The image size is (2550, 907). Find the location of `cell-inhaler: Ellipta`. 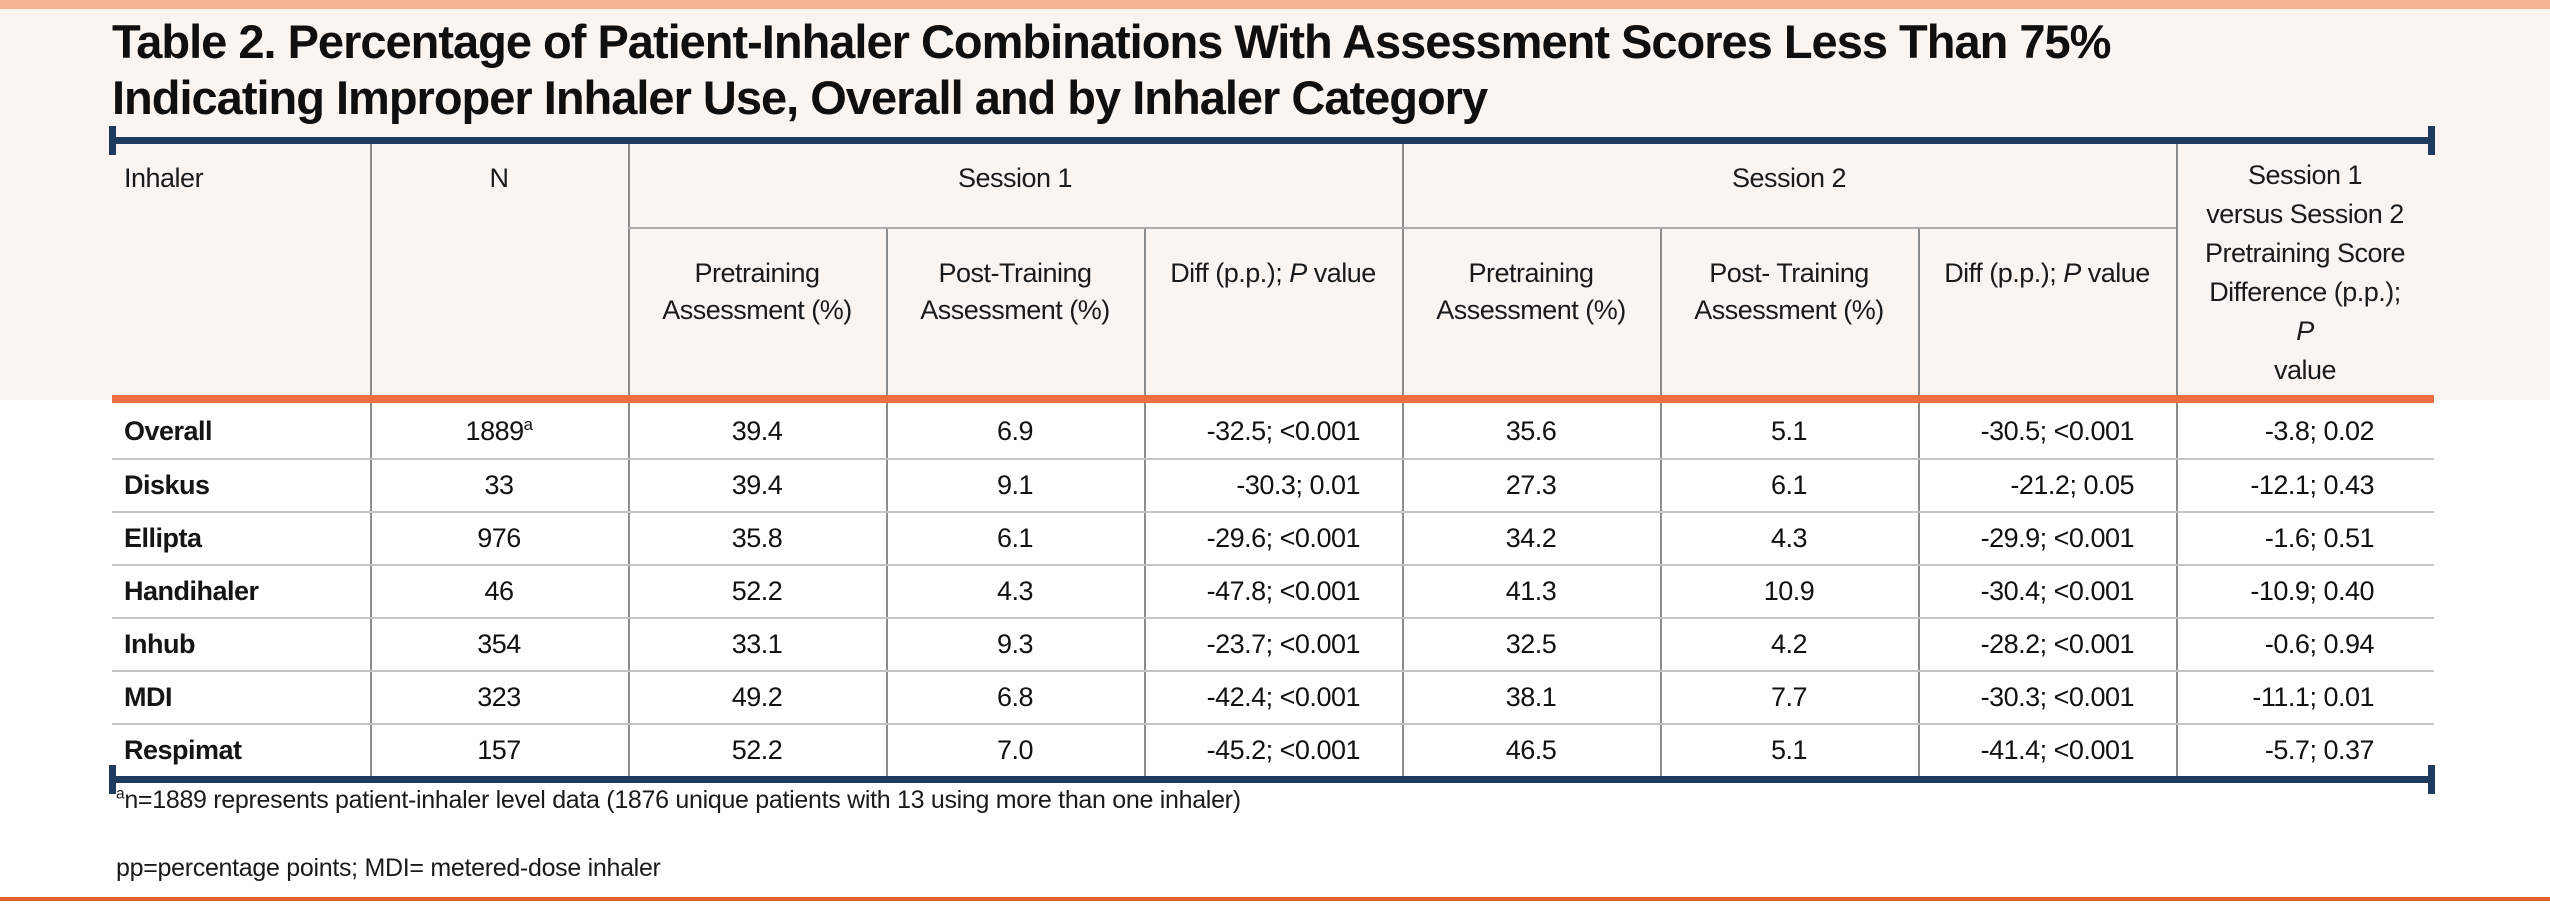

cell-inhaler: Ellipta is located at coordinates (241, 537).